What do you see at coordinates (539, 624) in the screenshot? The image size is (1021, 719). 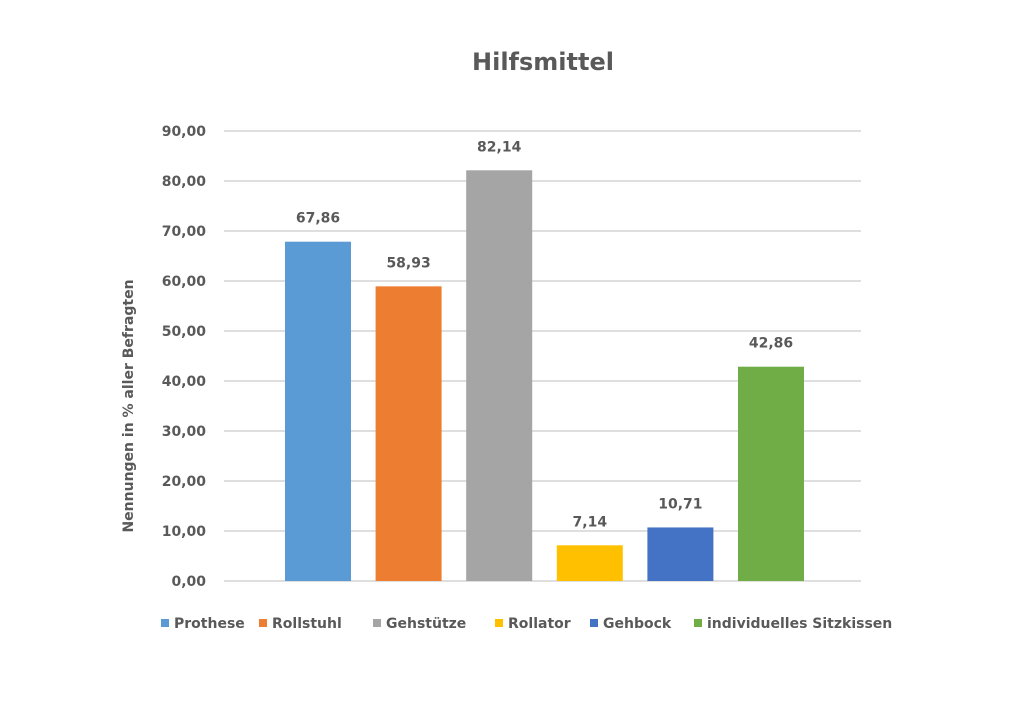 I see `legend-label: Rollator` at bounding box center [539, 624].